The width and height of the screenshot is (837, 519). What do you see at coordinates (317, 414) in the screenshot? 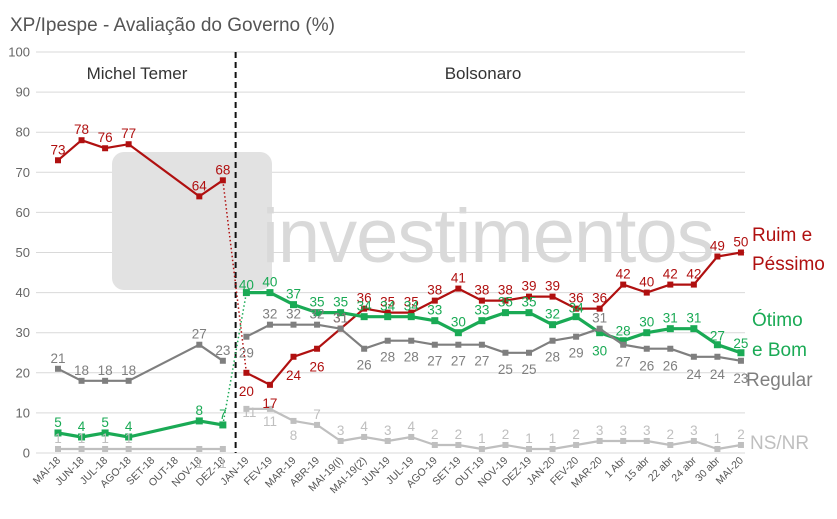
I see `ns-nr-data-label: 7` at bounding box center [317, 414].